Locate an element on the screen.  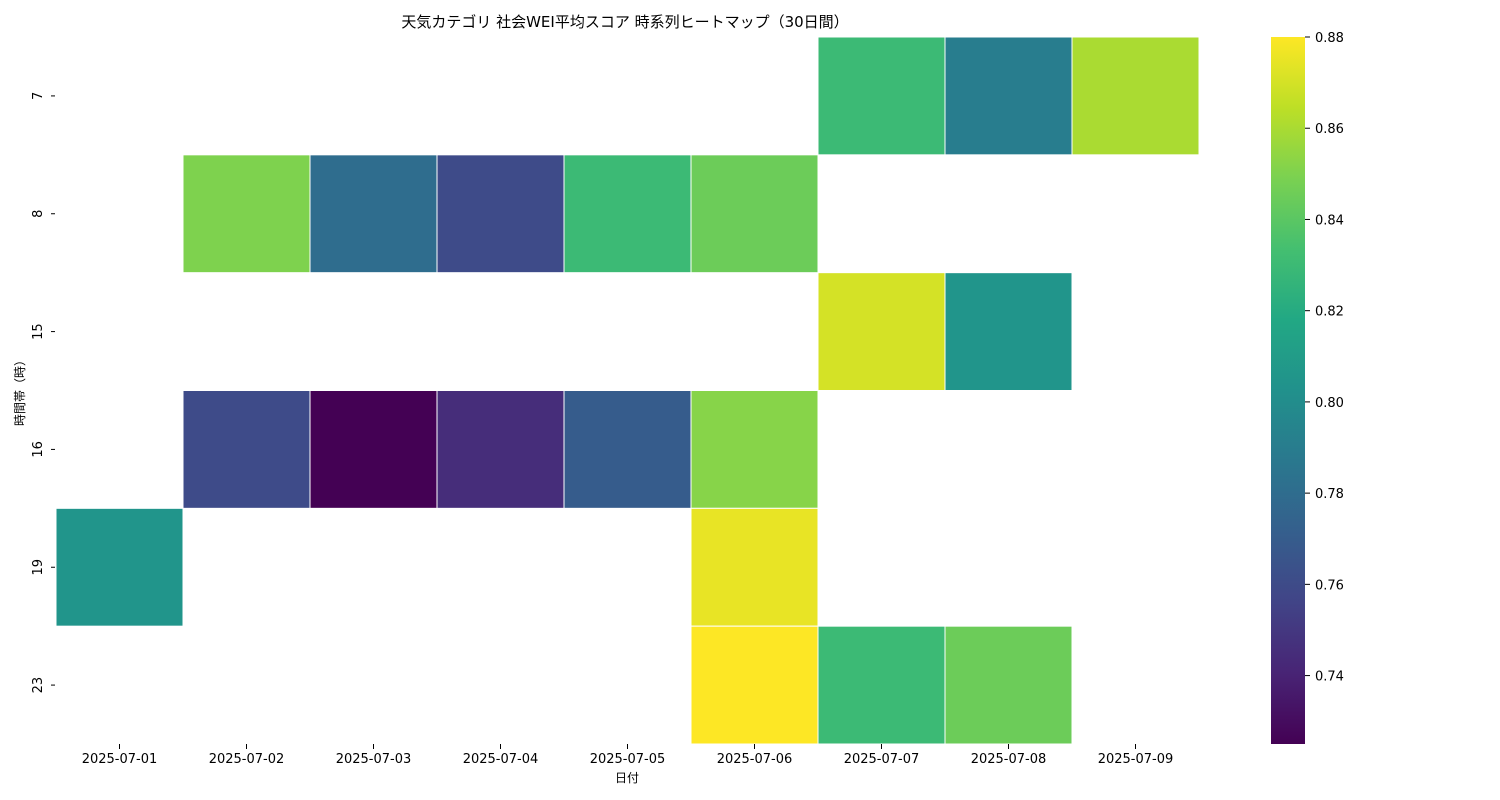
x-axis-label: 日付 is located at coordinates (627, 778).